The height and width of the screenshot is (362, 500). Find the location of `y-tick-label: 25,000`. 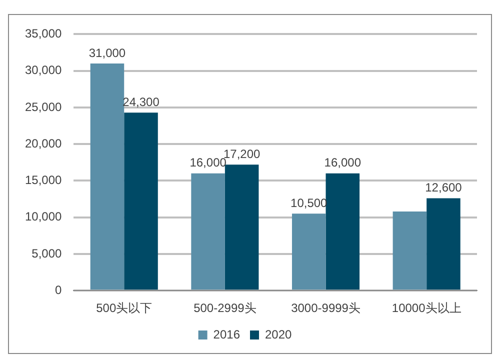

y-tick-label: 25,000 is located at coordinates (43, 107).